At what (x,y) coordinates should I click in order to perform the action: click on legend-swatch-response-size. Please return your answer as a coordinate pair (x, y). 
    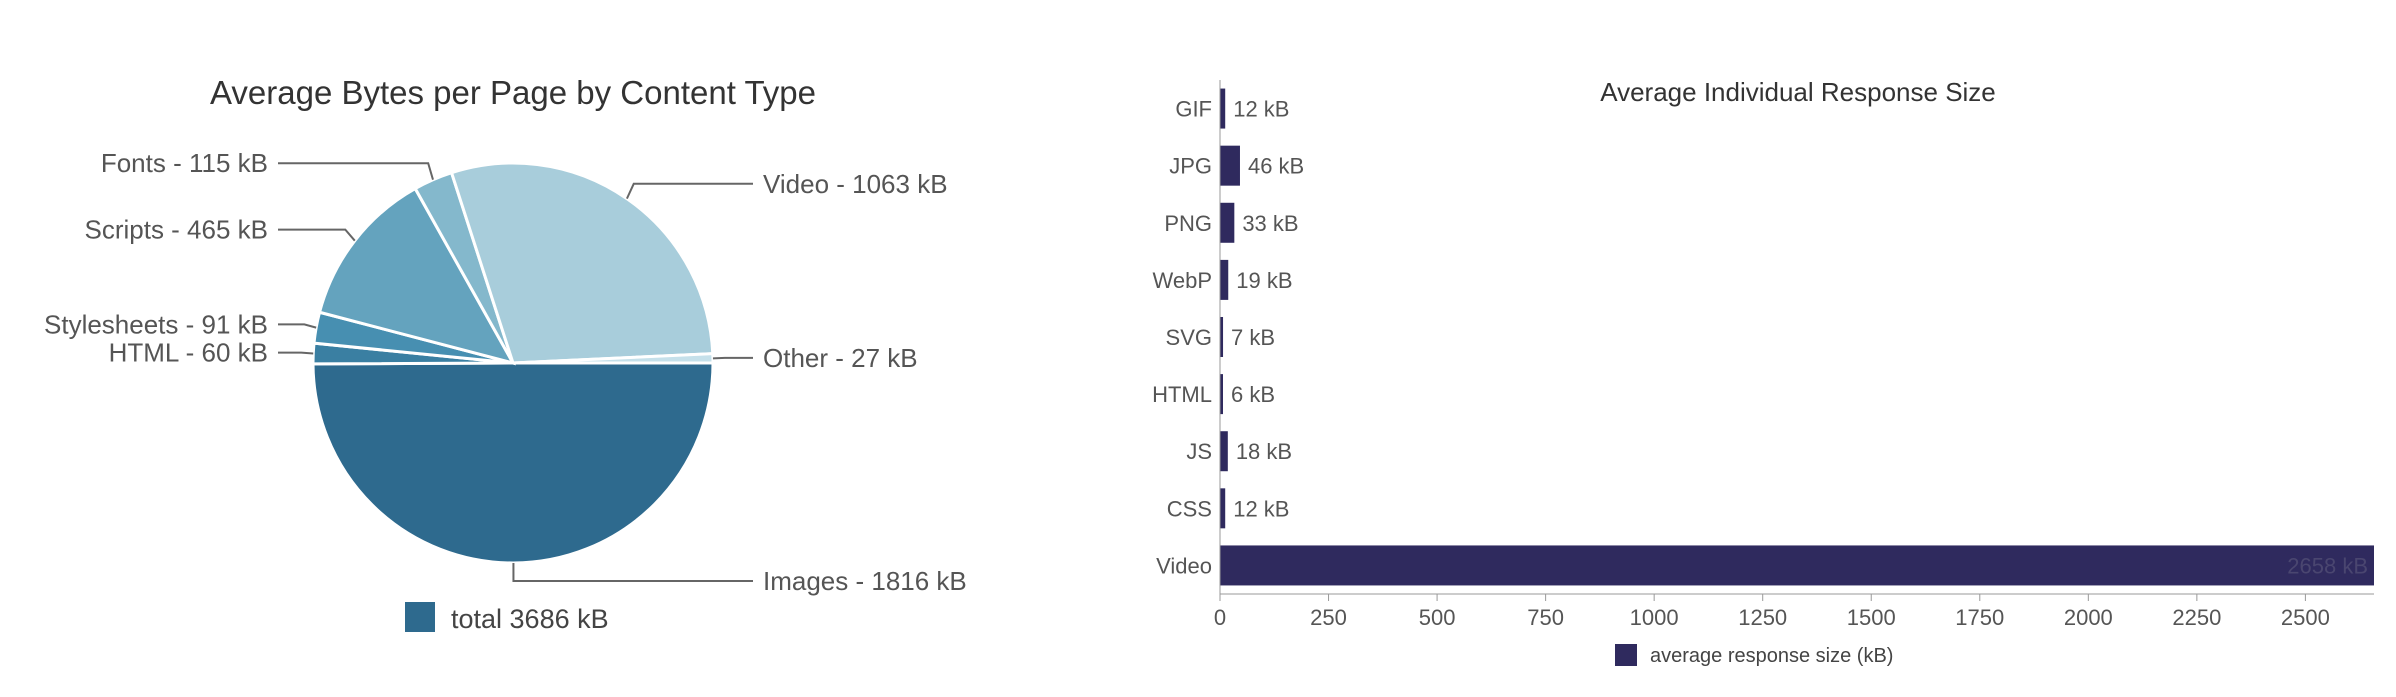
    Looking at the image, I should click on (1626, 655).